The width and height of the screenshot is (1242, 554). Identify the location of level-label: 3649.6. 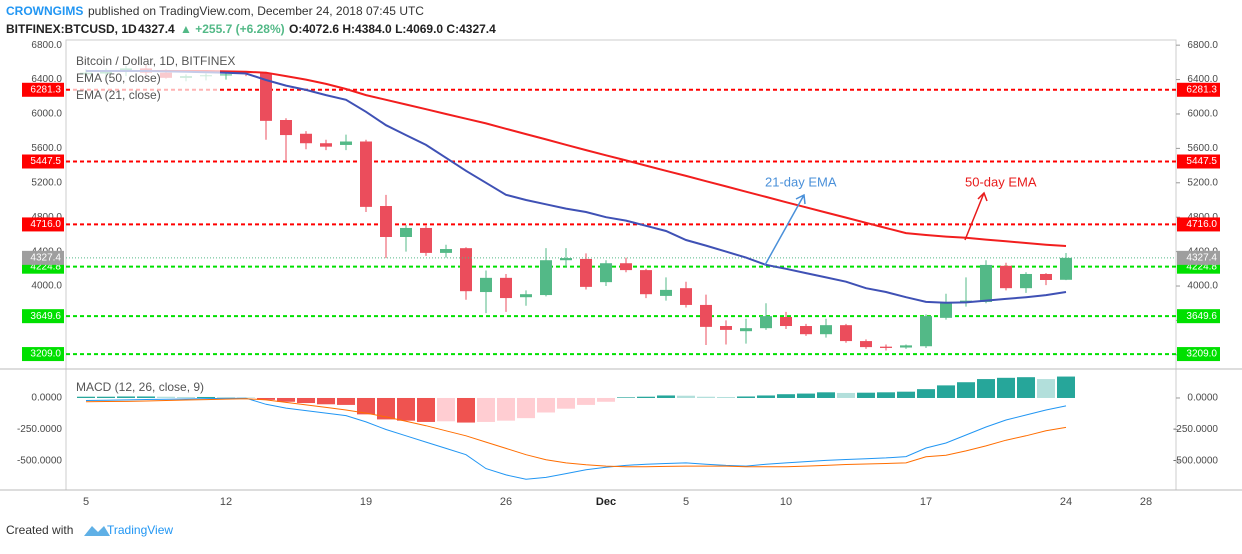
(45, 316).